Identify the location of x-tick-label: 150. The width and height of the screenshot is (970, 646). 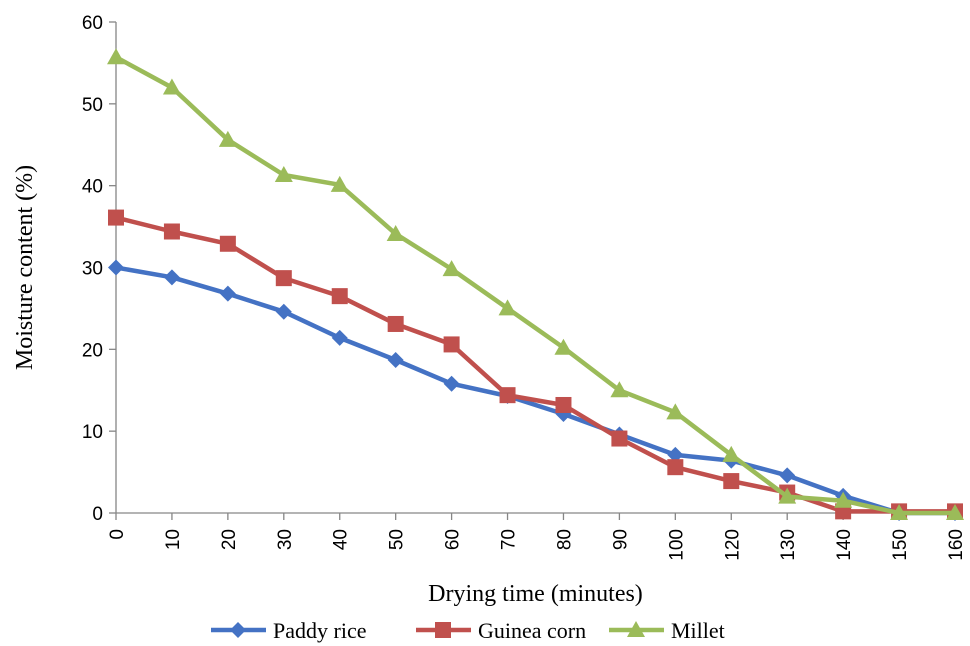
(900, 545).